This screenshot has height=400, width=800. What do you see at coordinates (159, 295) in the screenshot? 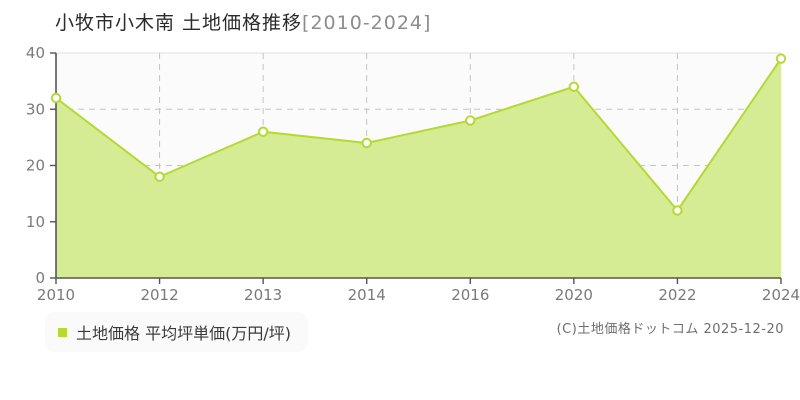
I see `x-tick-label: 2012` at bounding box center [159, 295].